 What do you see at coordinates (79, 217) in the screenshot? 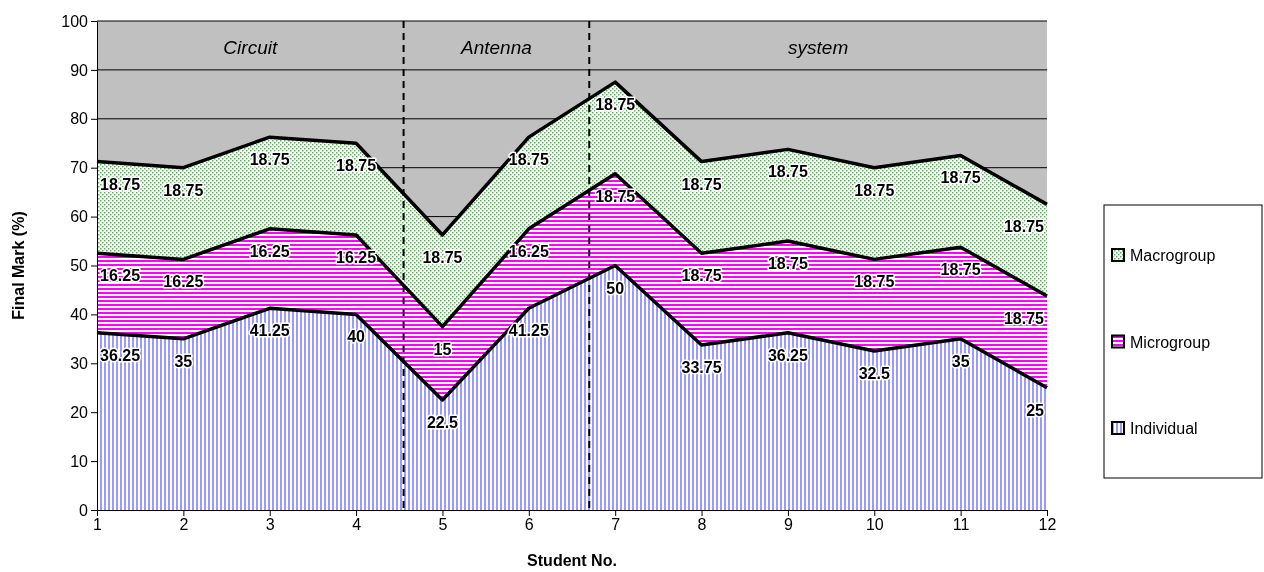
I see `y-tick-label: 60` at bounding box center [79, 217].